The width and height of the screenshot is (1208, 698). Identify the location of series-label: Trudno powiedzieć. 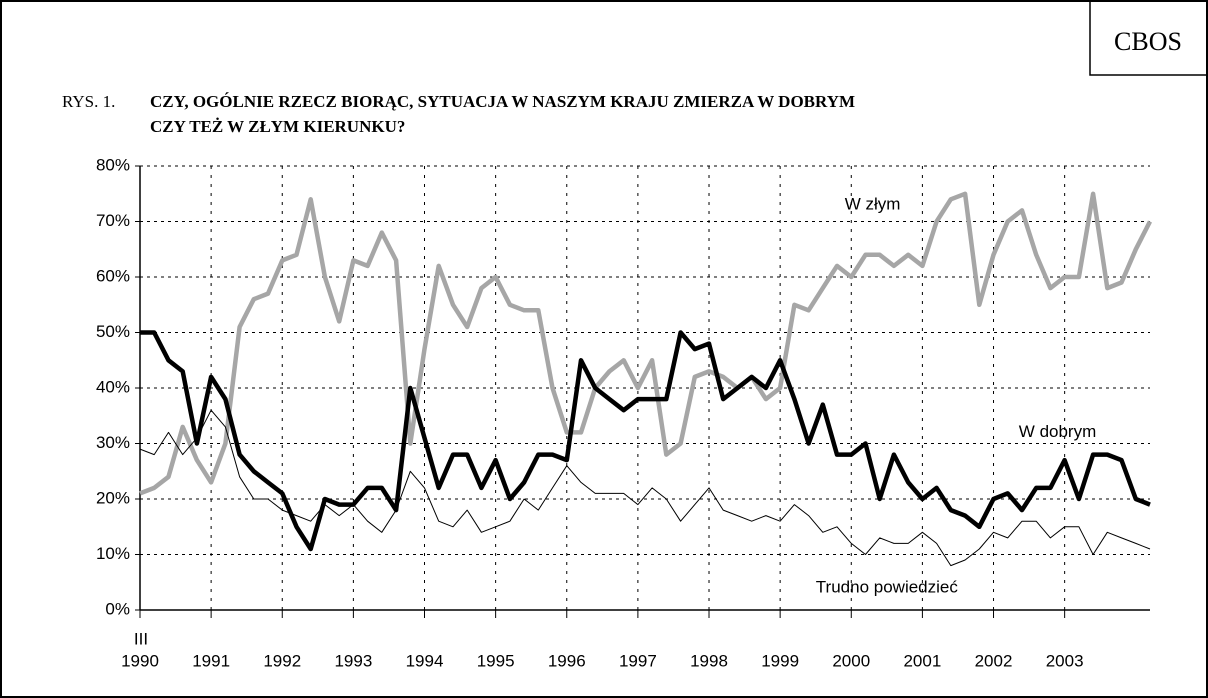
(887, 586).